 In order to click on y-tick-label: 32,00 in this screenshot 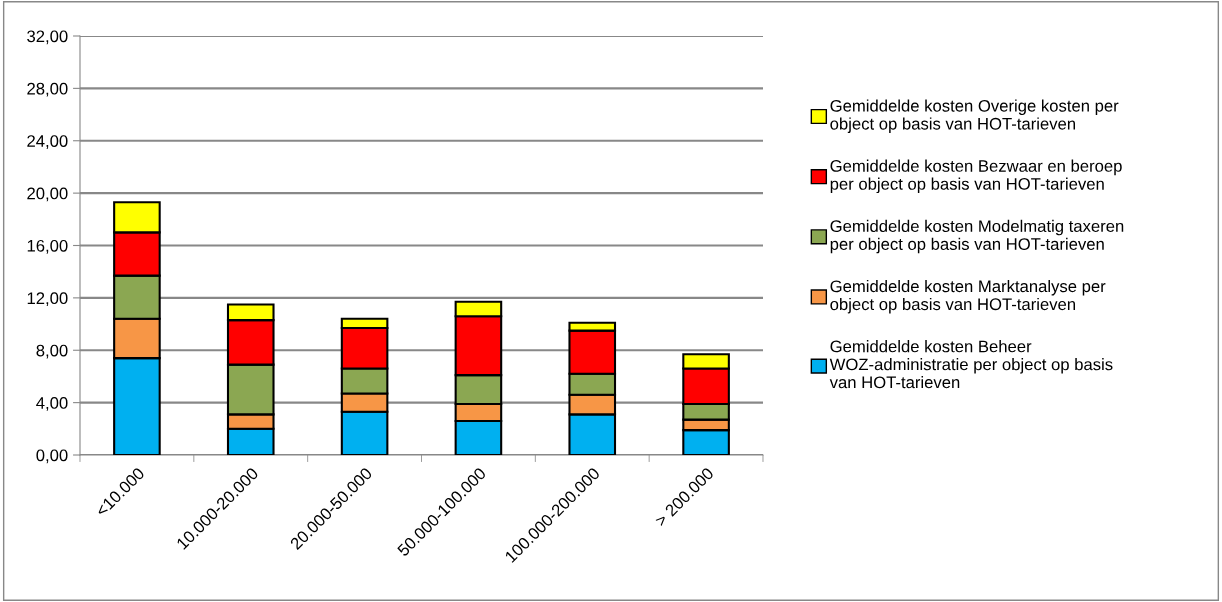, I will do `click(47, 37)`.